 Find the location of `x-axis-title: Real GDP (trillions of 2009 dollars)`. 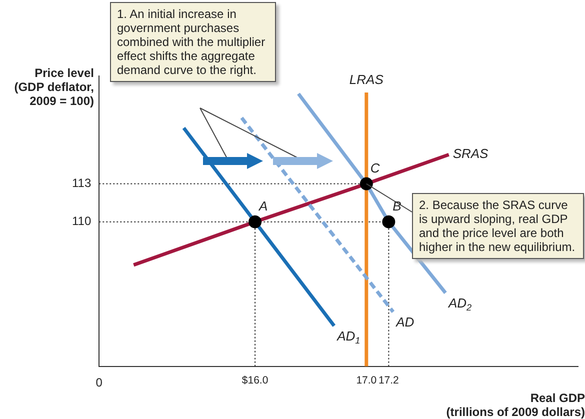

x-axis-title: Real GDP (trillions of 2009 dollars) is located at coordinates (515, 405).